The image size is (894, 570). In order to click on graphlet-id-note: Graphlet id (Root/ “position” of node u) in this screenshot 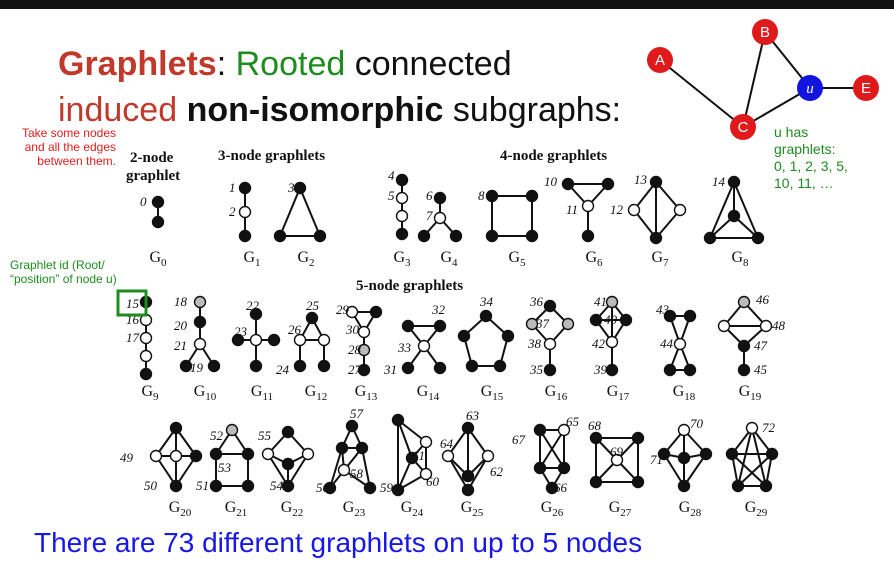, I will do `click(63, 272)`.